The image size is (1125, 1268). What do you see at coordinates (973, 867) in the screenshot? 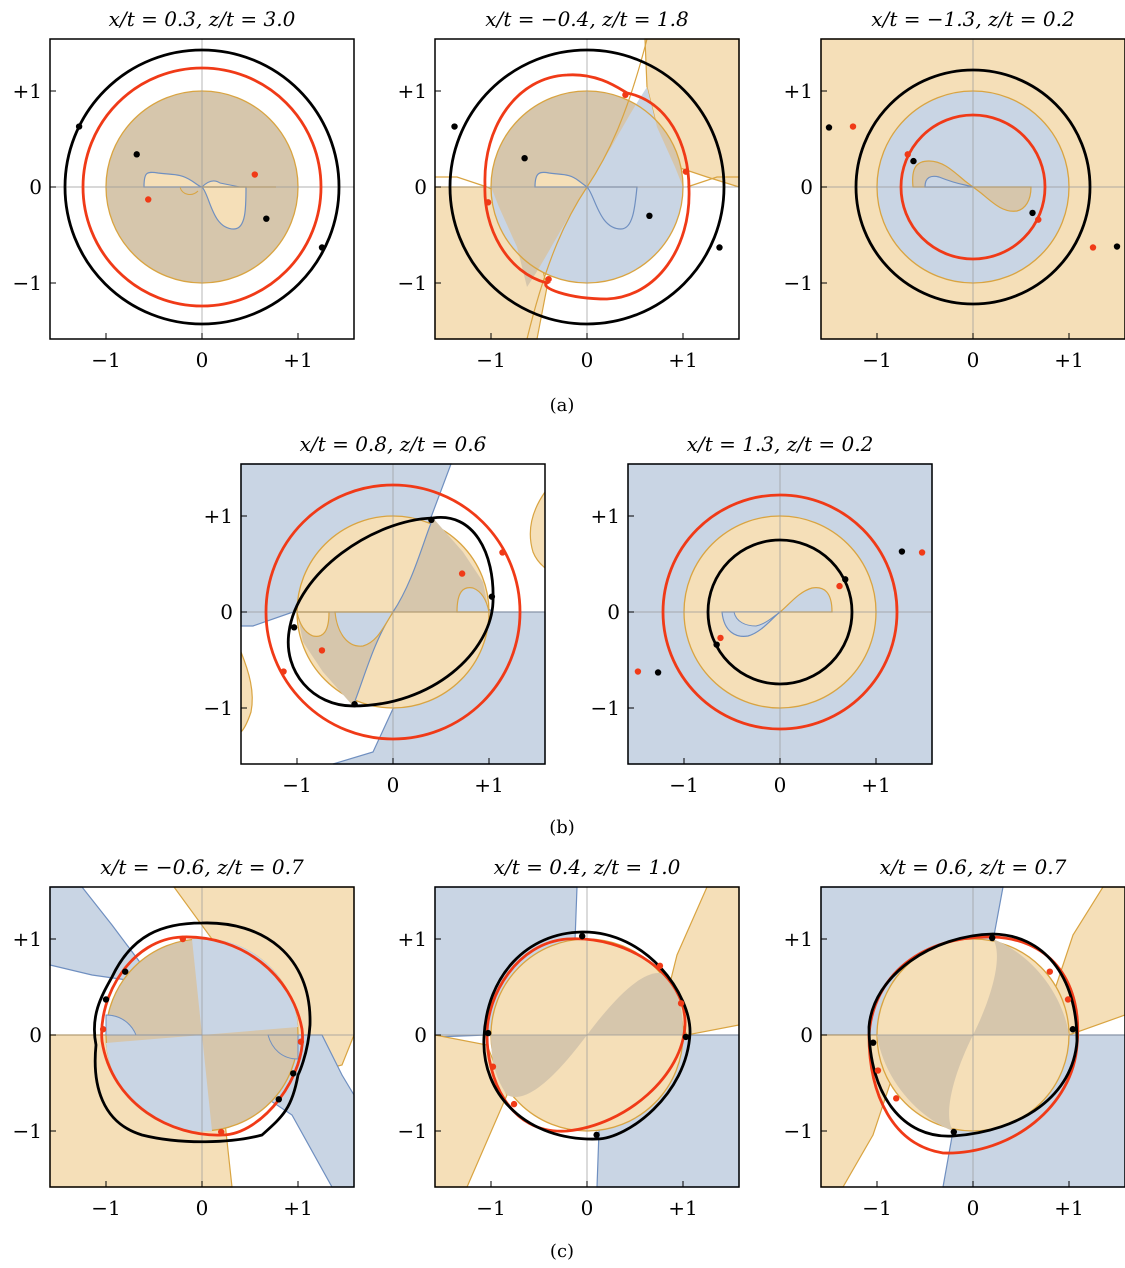
I see `title-c3: x/t = 0.6, z/t = 0.7` at bounding box center [973, 867].